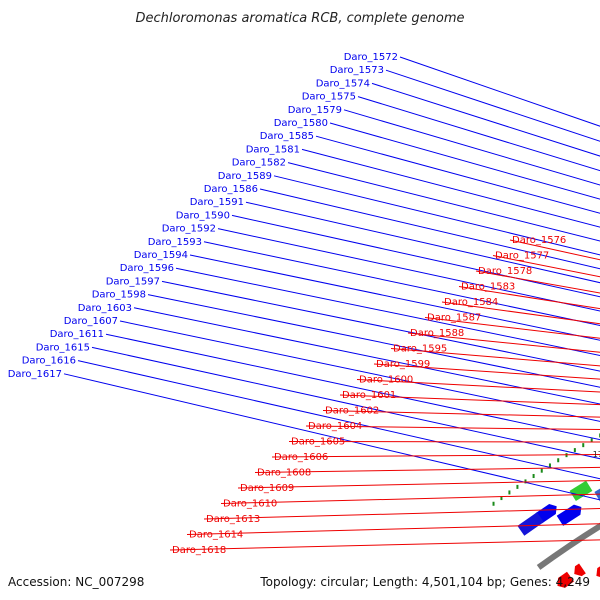 The height and width of the screenshot is (600, 600). Describe the element at coordinates (259, 163) in the screenshot. I see `forward-gene-label: Daro_1582` at that location.